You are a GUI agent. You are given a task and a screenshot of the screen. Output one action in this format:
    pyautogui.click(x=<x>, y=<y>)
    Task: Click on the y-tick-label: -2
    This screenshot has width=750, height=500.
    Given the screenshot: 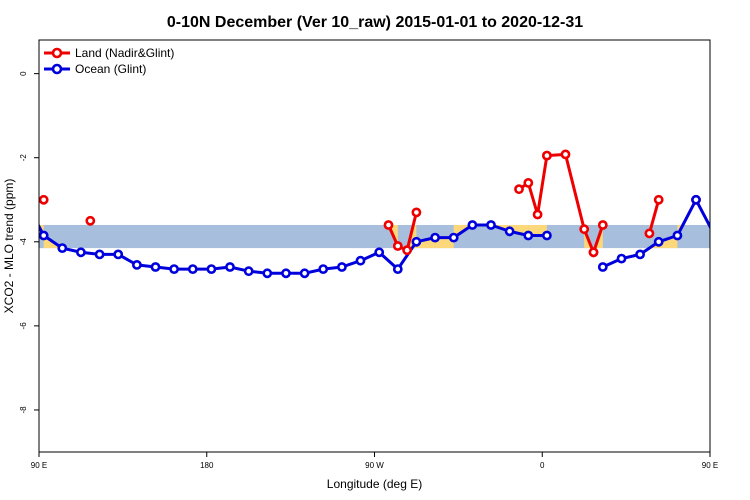 What is the action you would take?
    pyautogui.click(x=23, y=158)
    